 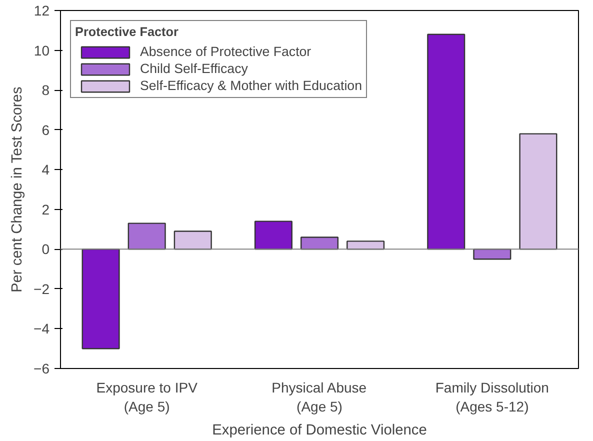 What do you see at coordinates (319, 430) in the screenshot?
I see `x-axis-title: Experience of Domestic Violence` at bounding box center [319, 430].